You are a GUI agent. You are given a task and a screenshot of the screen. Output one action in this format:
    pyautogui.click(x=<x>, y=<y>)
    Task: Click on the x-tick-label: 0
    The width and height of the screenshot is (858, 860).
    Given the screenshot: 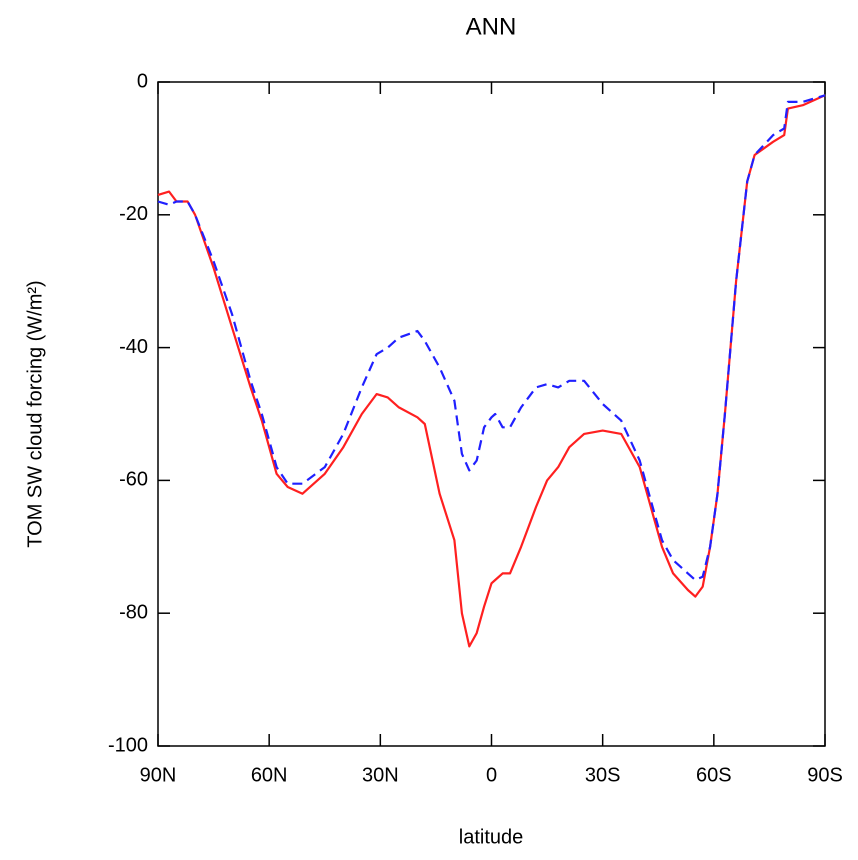 What is the action you would take?
    pyautogui.click(x=491, y=775)
    